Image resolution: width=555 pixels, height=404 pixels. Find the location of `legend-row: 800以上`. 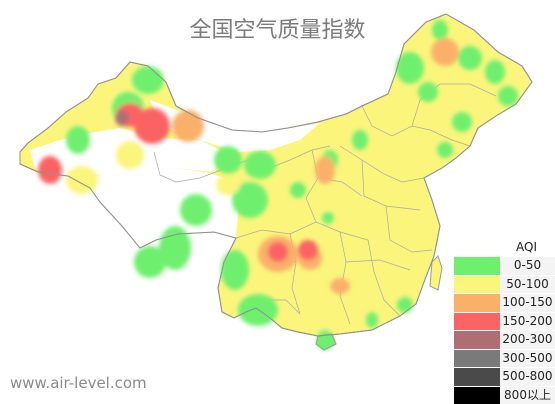

legend-row: 800以上 is located at coordinates (504, 395).